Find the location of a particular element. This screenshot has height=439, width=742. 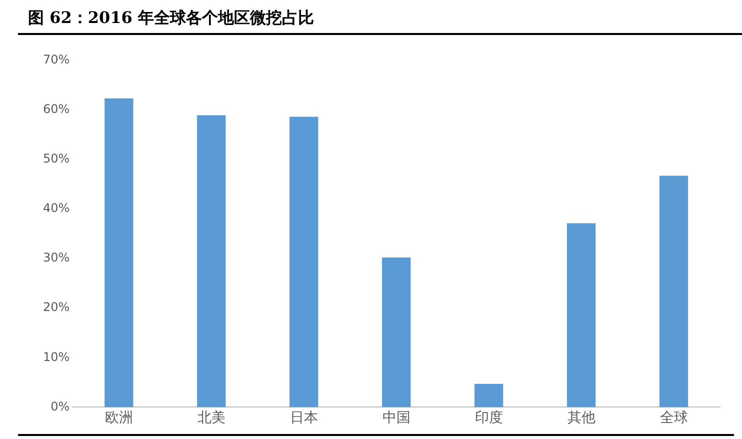

y-tick-label: 70% is located at coordinates (56, 59).